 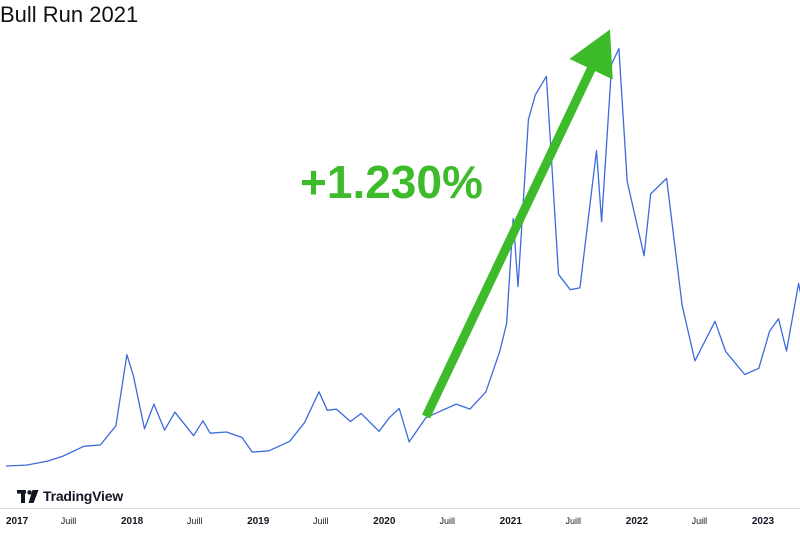 What do you see at coordinates (132, 521) in the screenshot?
I see `x-tick-label: 2018` at bounding box center [132, 521].